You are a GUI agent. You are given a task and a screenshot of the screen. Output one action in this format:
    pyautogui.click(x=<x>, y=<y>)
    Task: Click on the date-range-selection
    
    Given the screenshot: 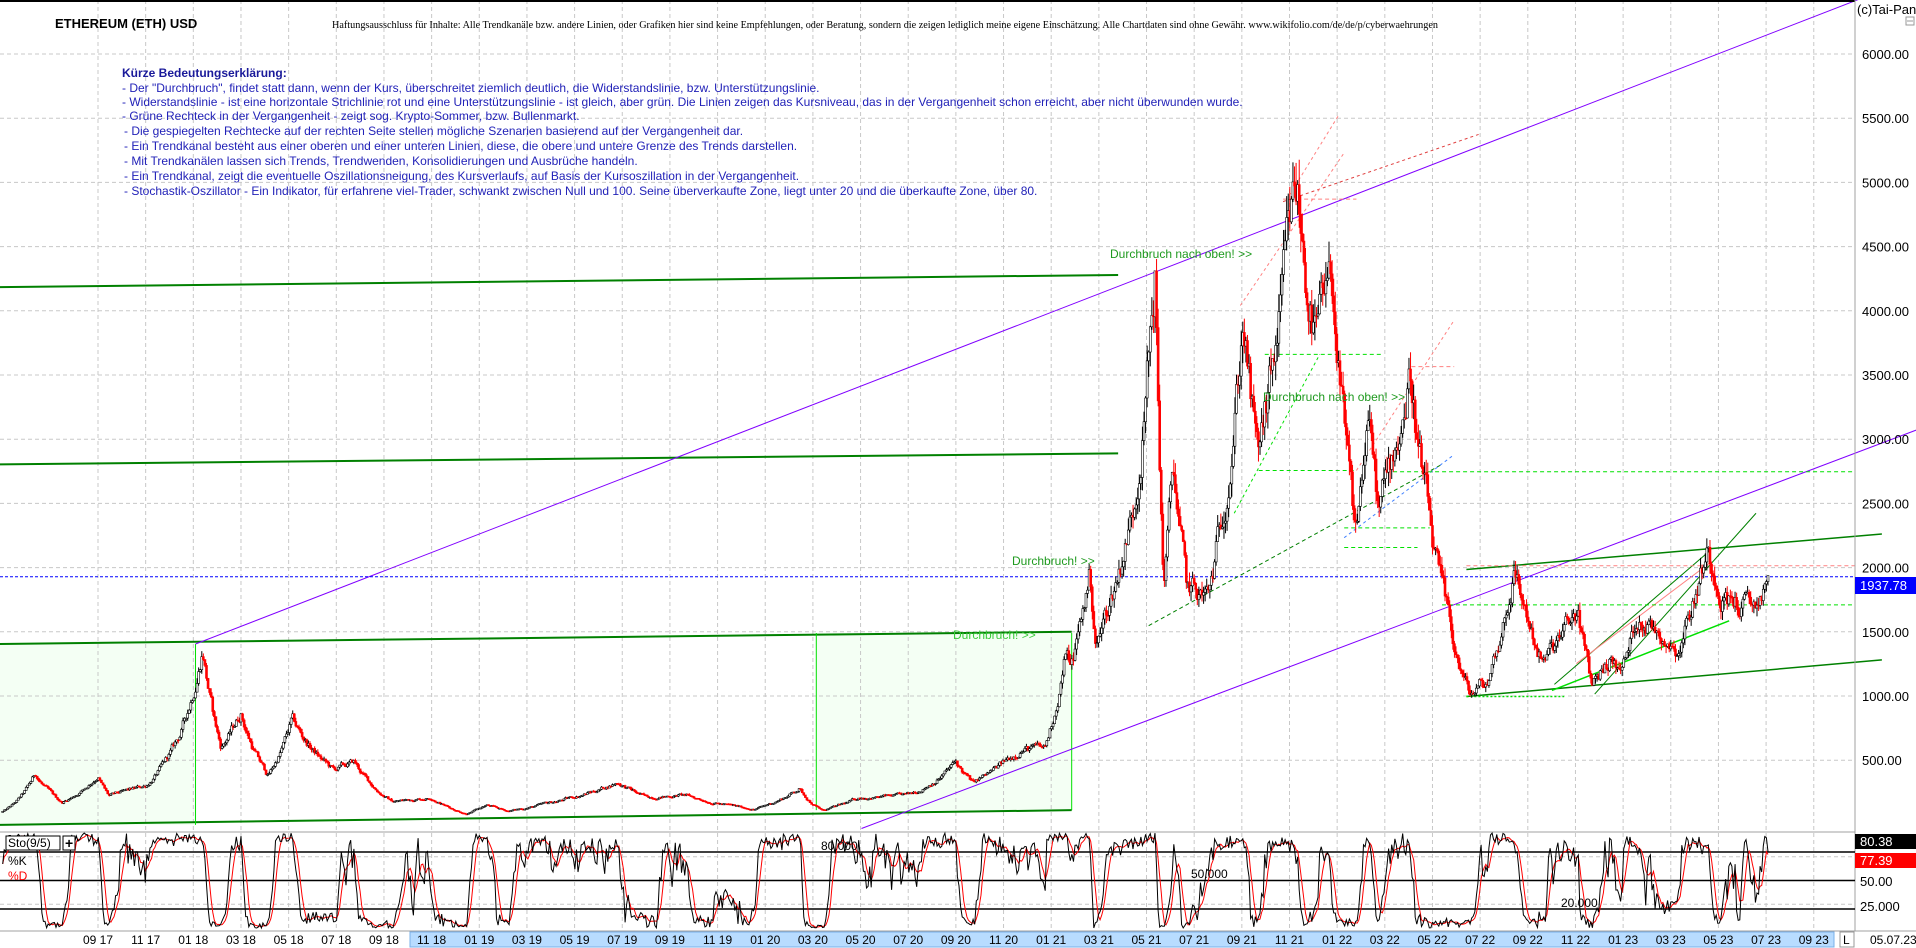 What is the action you would take?
    pyautogui.click(x=1122, y=939)
    